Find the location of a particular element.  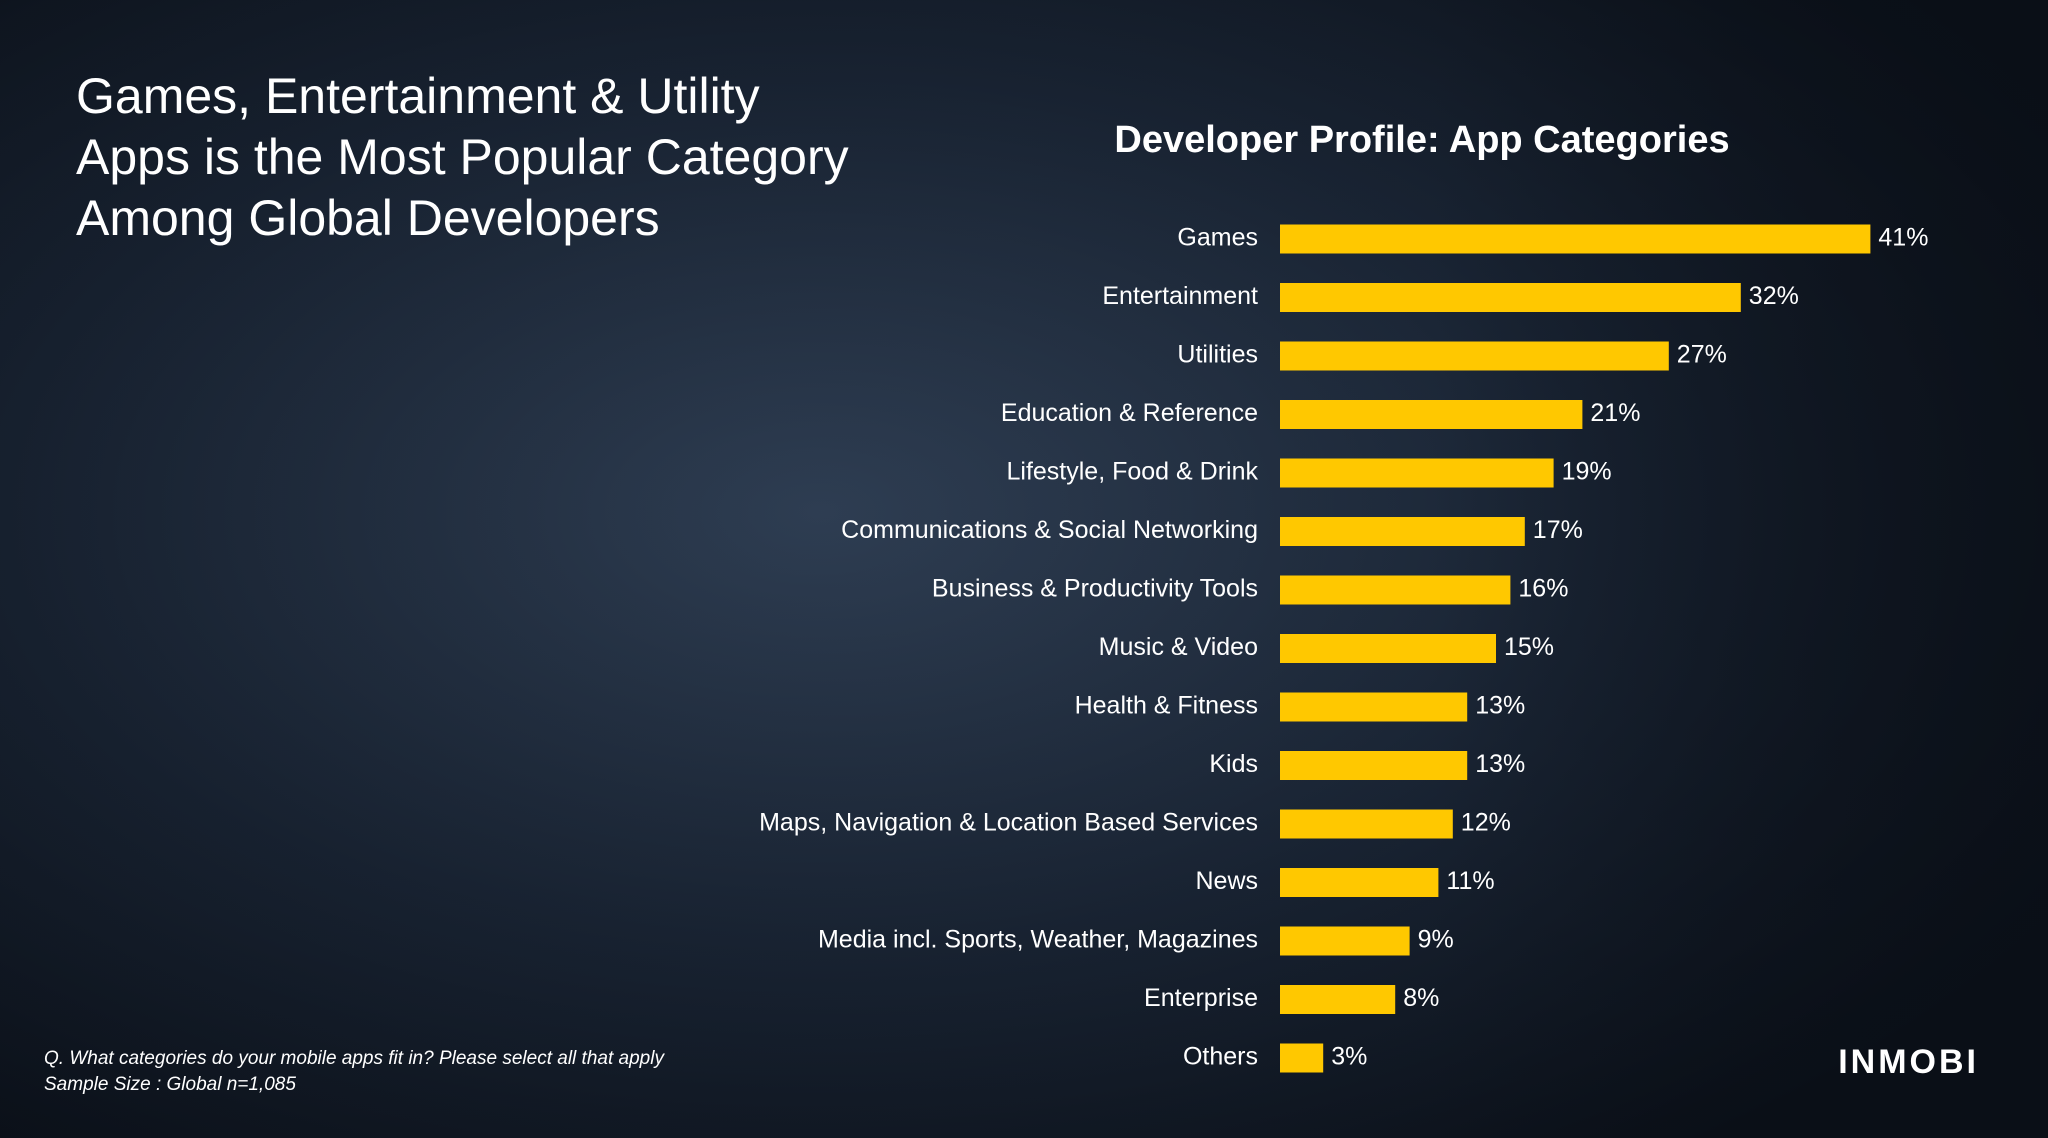

value-label: 16% is located at coordinates (1543, 589).